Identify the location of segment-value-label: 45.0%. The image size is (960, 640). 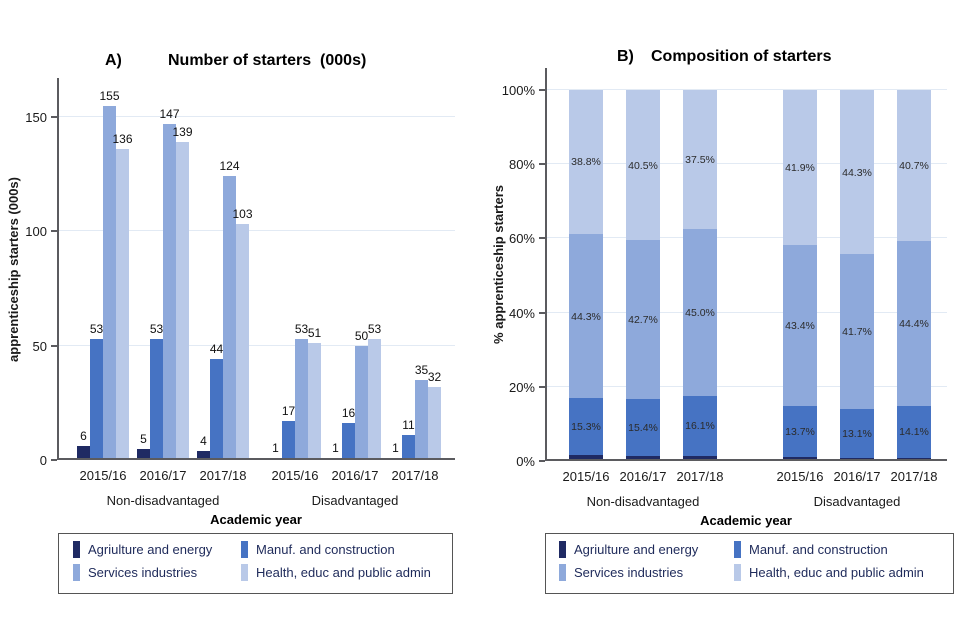
(700, 313).